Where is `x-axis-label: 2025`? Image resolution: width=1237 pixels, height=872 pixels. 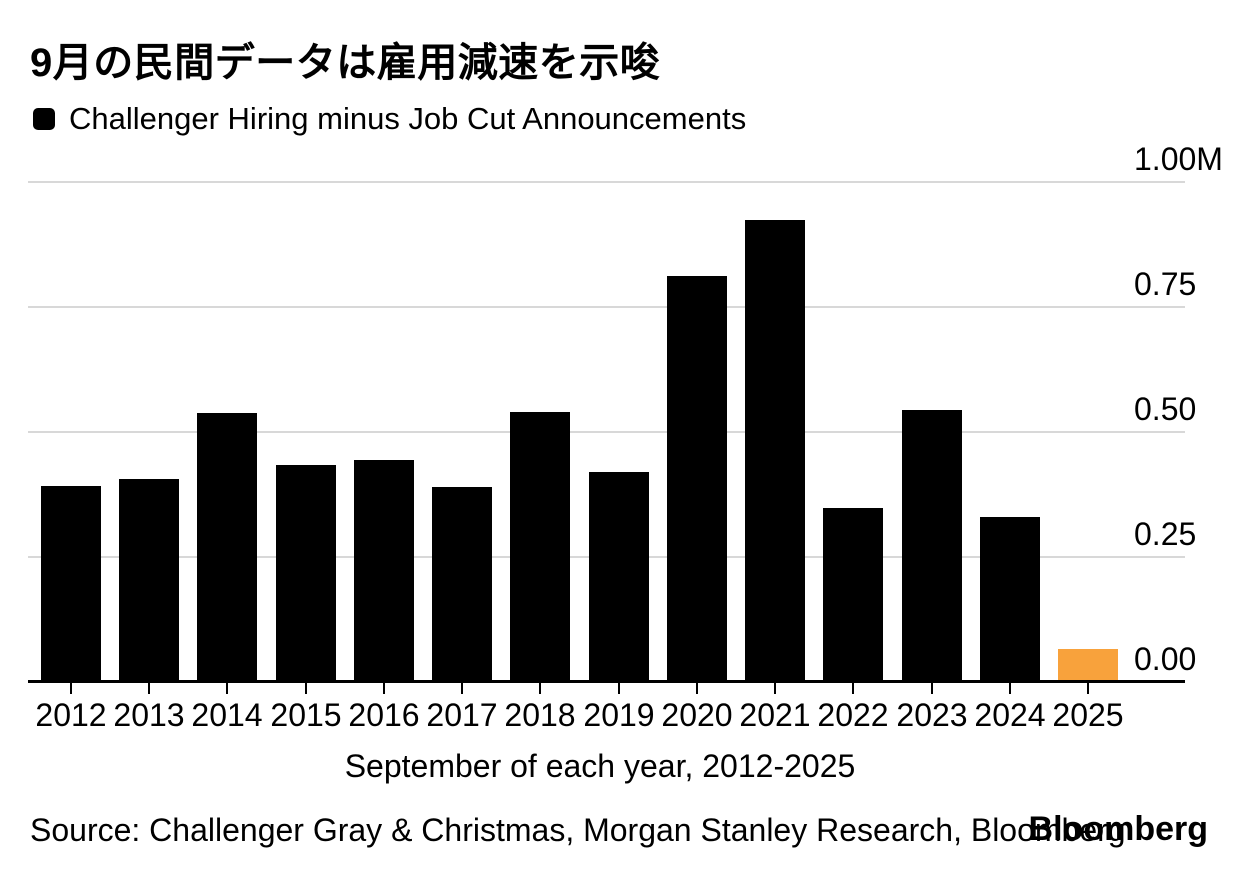
x-axis-label: 2025 is located at coordinates (1088, 715).